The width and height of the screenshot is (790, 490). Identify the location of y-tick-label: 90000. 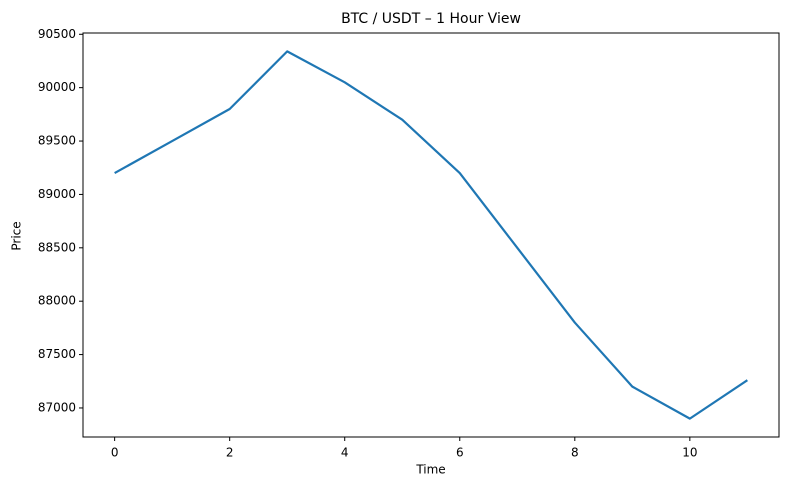
(57, 87).